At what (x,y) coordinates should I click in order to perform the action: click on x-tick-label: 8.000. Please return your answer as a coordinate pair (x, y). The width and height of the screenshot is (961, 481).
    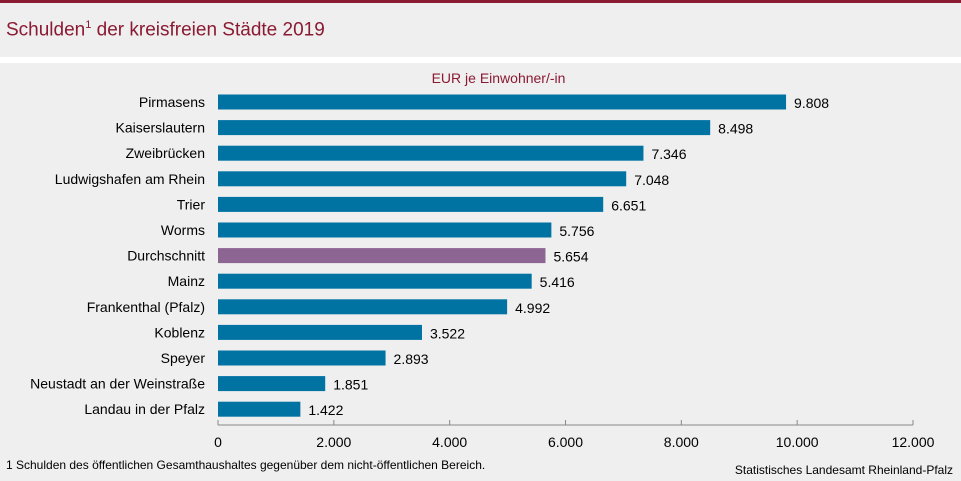
    Looking at the image, I should click on (681, 442).